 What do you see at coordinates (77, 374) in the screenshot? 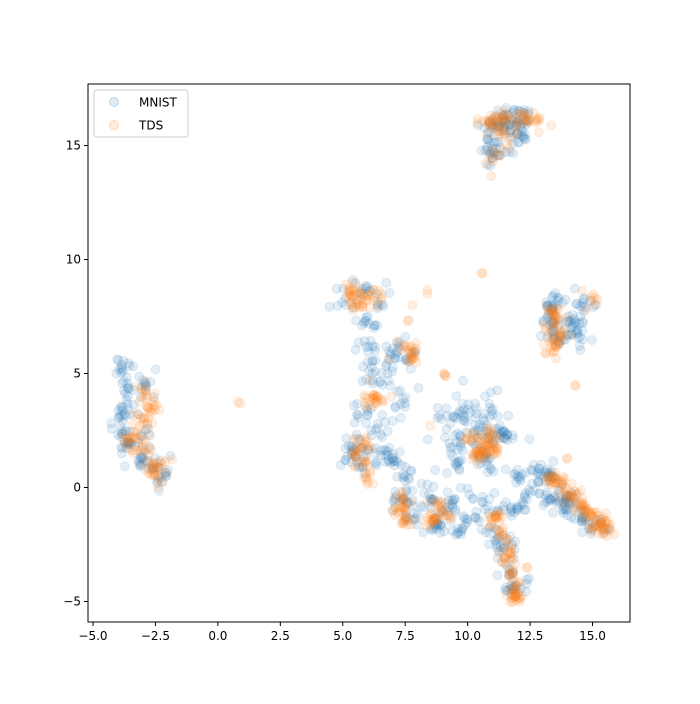
I see `y-tick-label: 5` at bounding box center [77, 374].